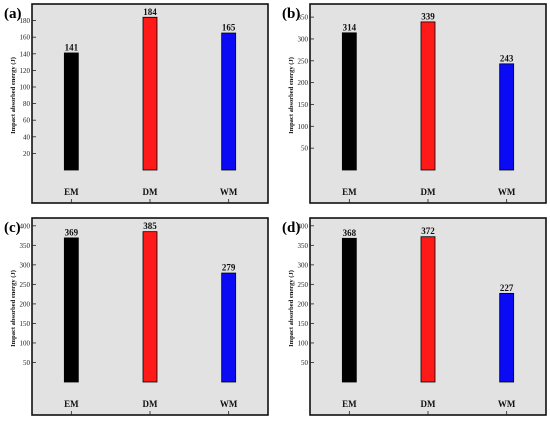 The height and width of the screenshot is (437, 550). I want to click on y-tick-label: 180, so click(25, 21).